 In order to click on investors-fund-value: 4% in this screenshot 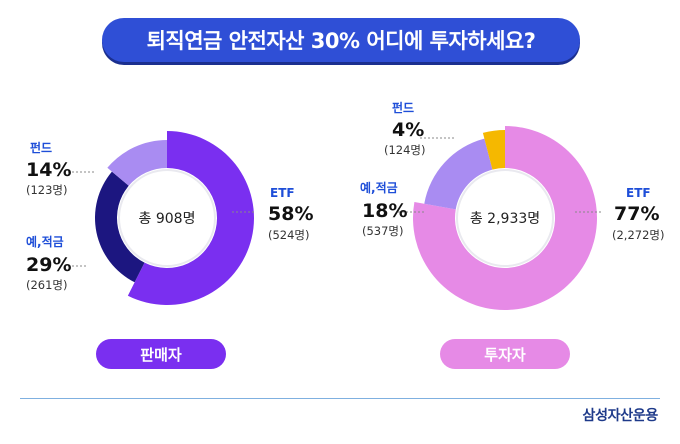, I will do `click(408, 130)`.